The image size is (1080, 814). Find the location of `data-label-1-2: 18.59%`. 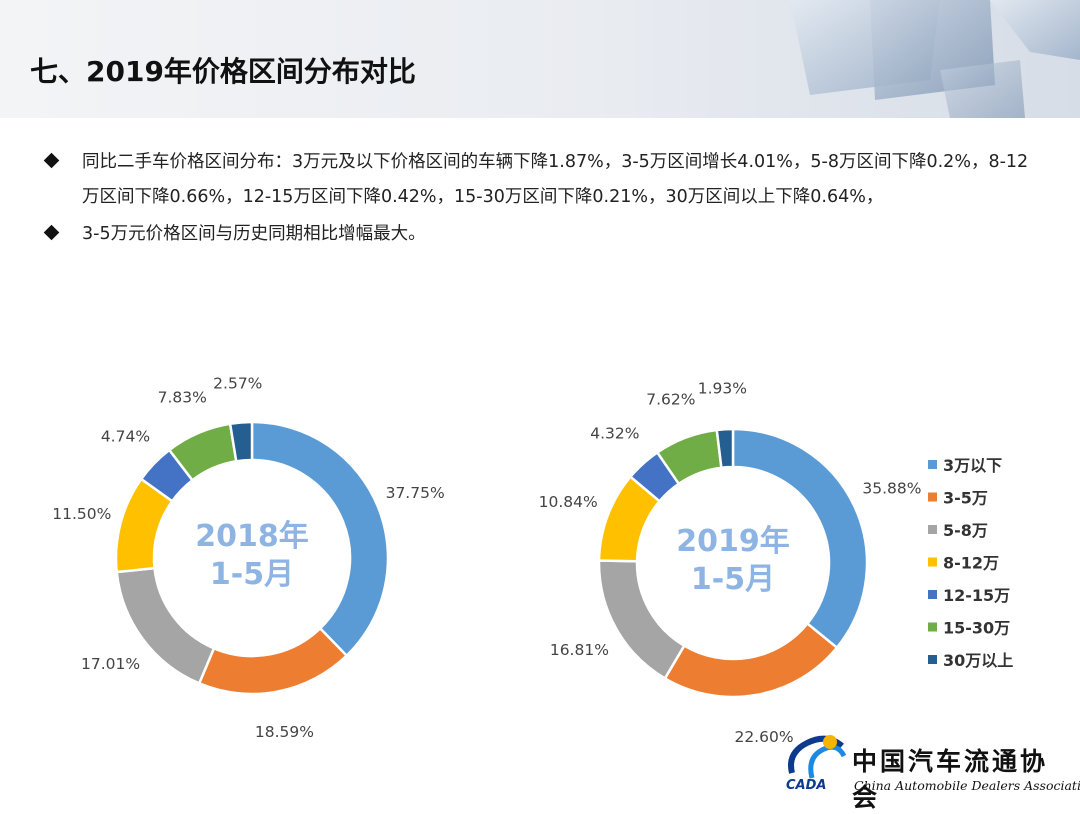

data-label-1-2: 18.59% is located at coordinates (284, 732).